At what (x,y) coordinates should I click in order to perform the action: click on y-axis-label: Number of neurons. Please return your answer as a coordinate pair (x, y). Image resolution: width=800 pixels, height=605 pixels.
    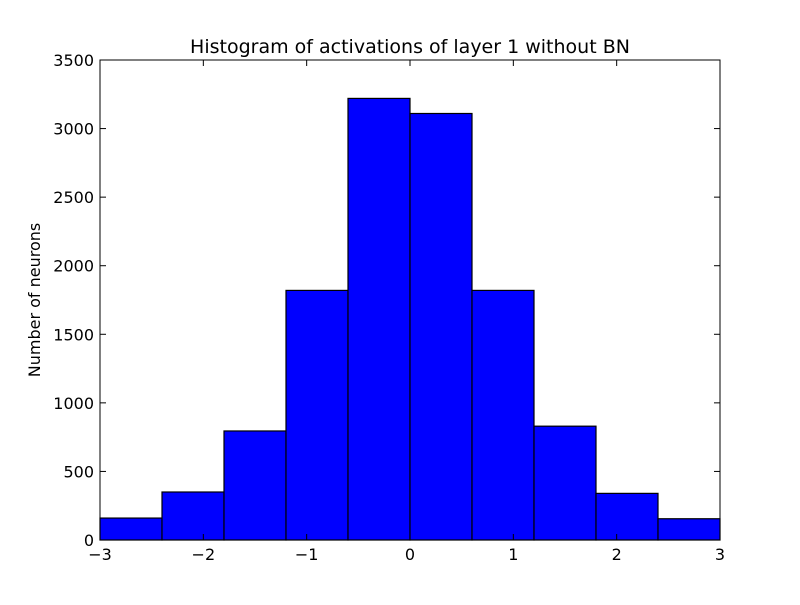
    Looking at the image, I should click on (34, 300).